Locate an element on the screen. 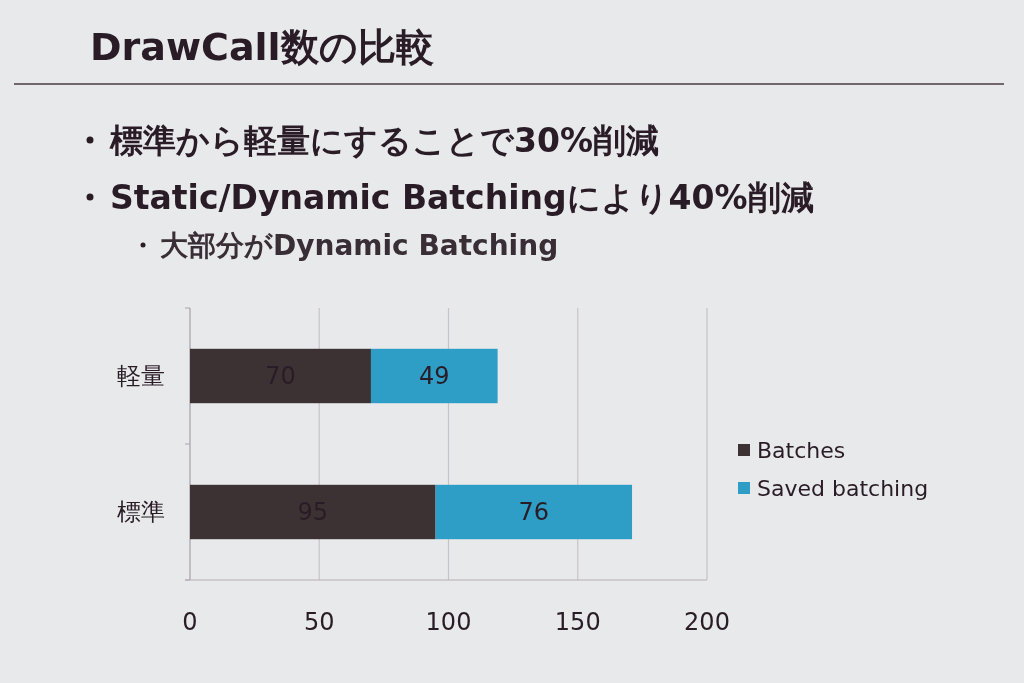 The image size is (1024, 683). chart-title: DrawCall数の比較 is located at coordinates (262, 47).